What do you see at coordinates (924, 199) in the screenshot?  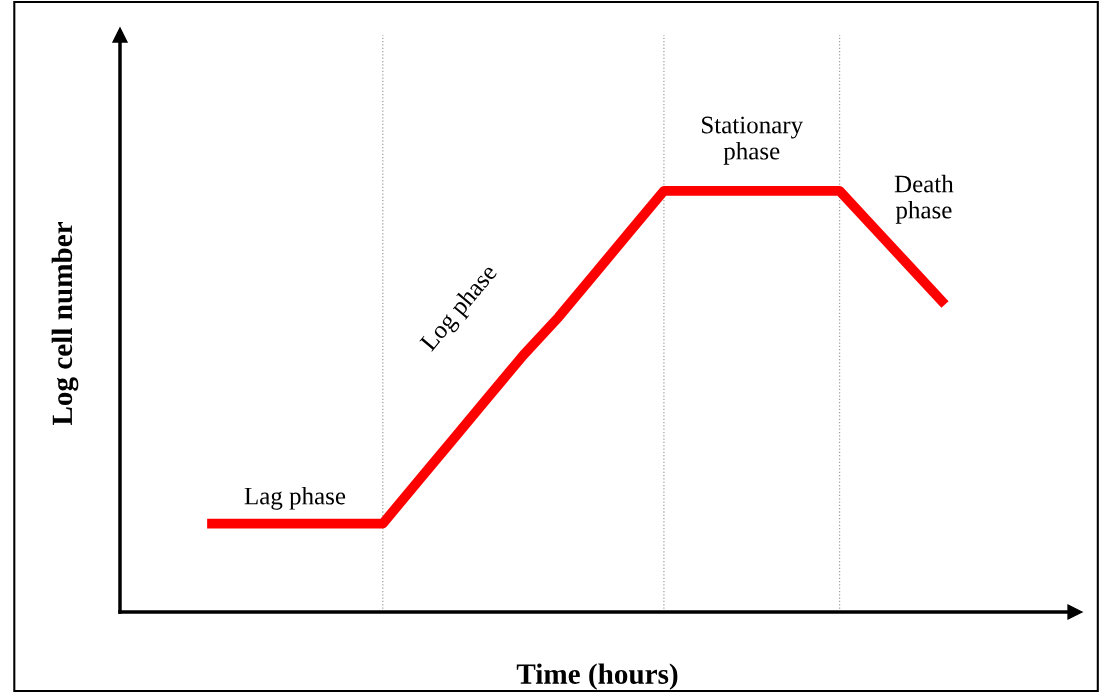 I see `annotation: Death phase` at bounding box center [924, 199].